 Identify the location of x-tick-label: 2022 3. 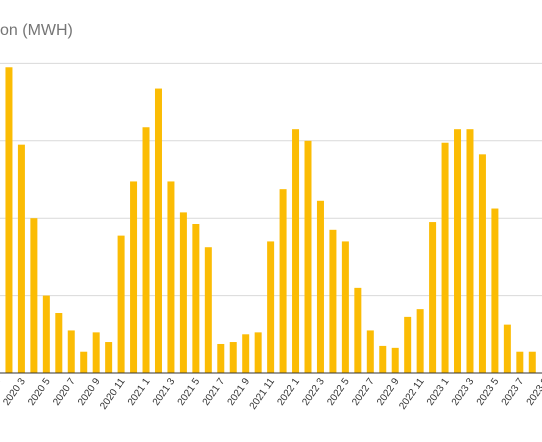
(313, 392).